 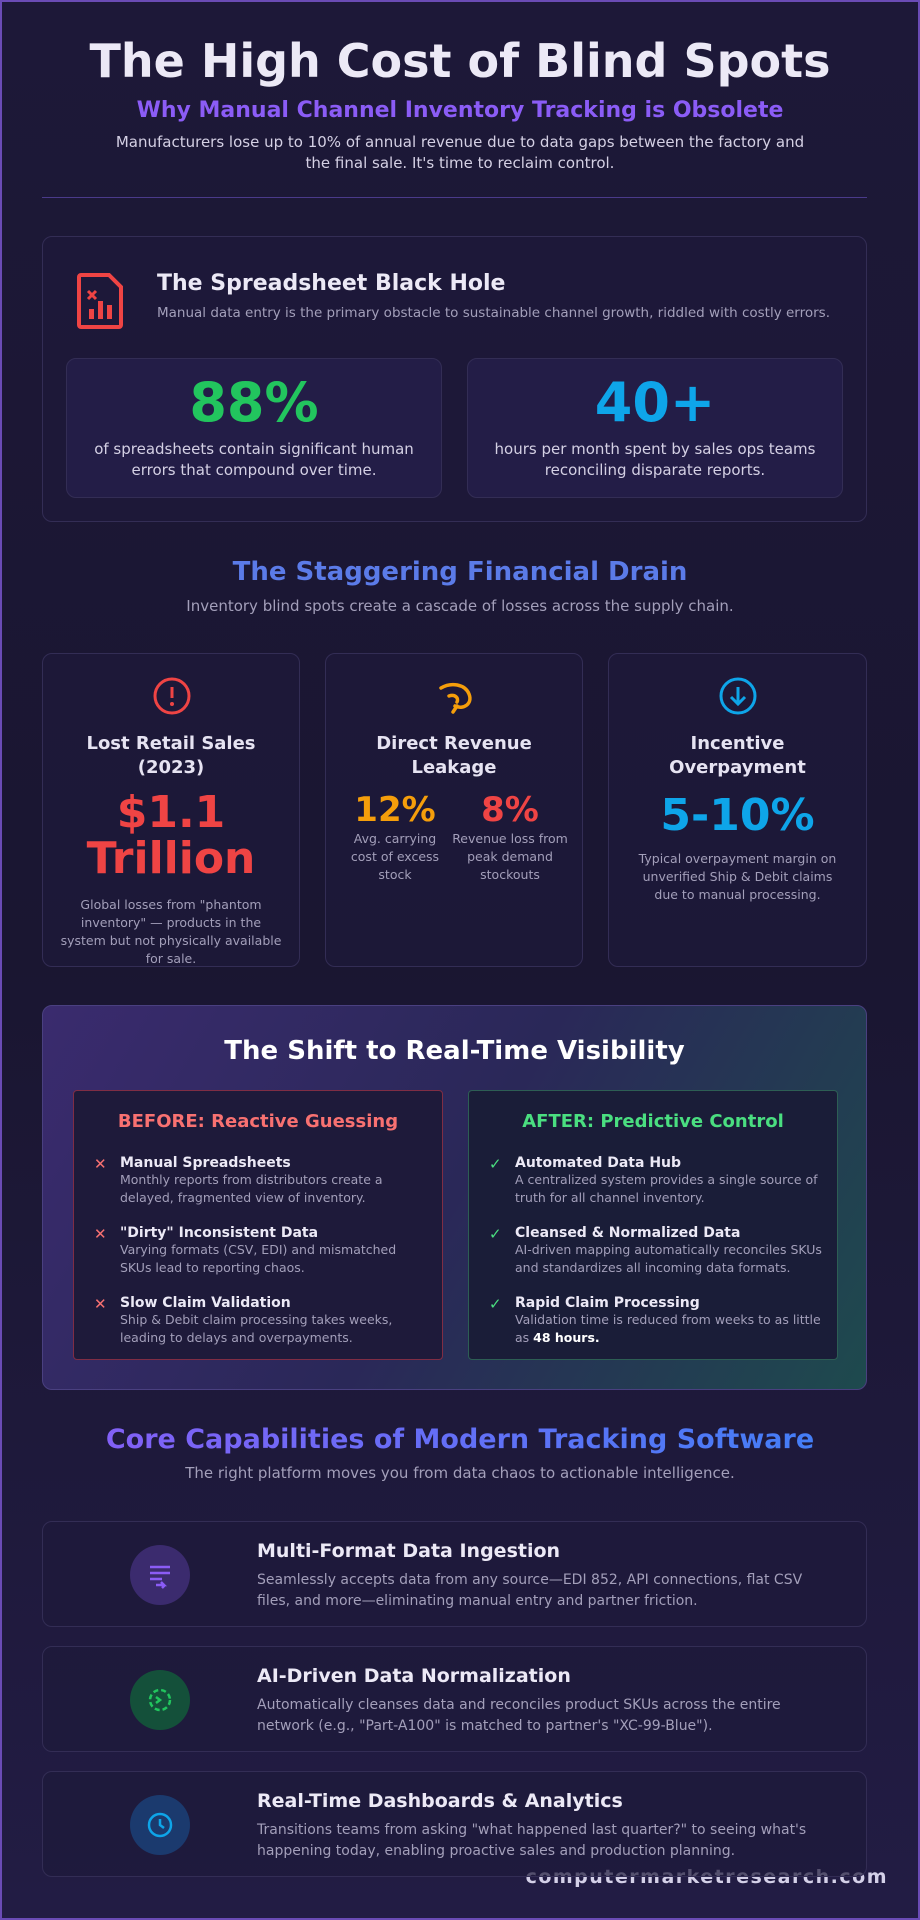 What do you see at coordinates (737, 755) in the screenshot?
I see `card-title: Incentive Overpayment` at bounding box center [737, 755].